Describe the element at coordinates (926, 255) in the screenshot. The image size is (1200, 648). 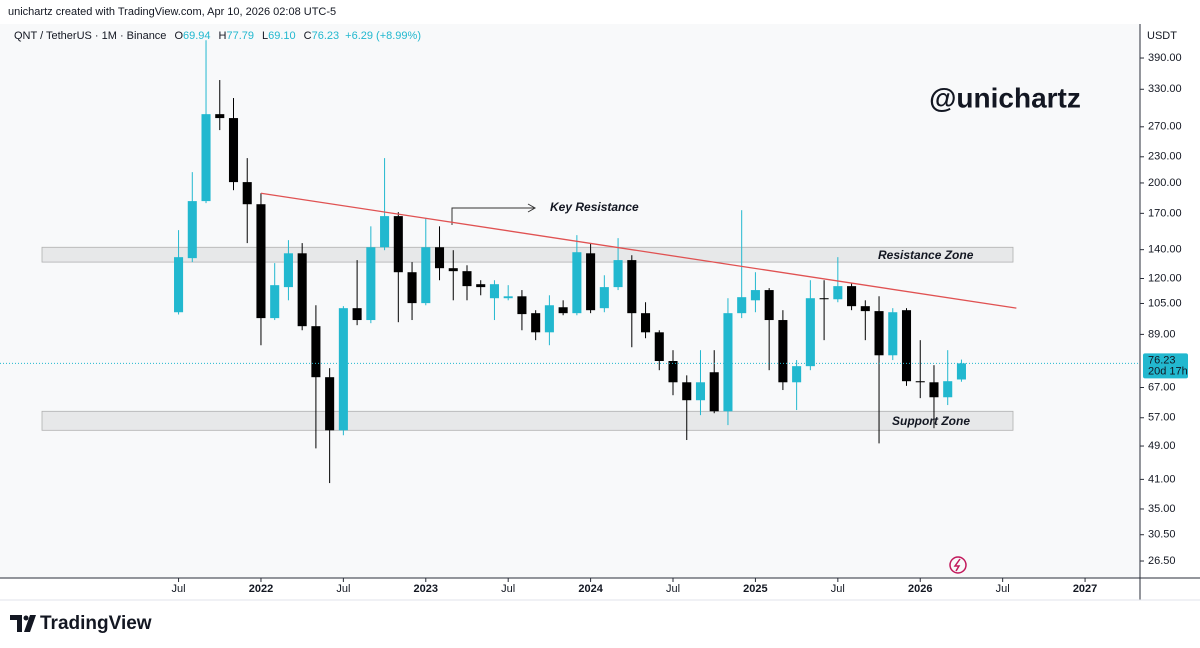
I see `zone-label: Resistance Zone` at that location.